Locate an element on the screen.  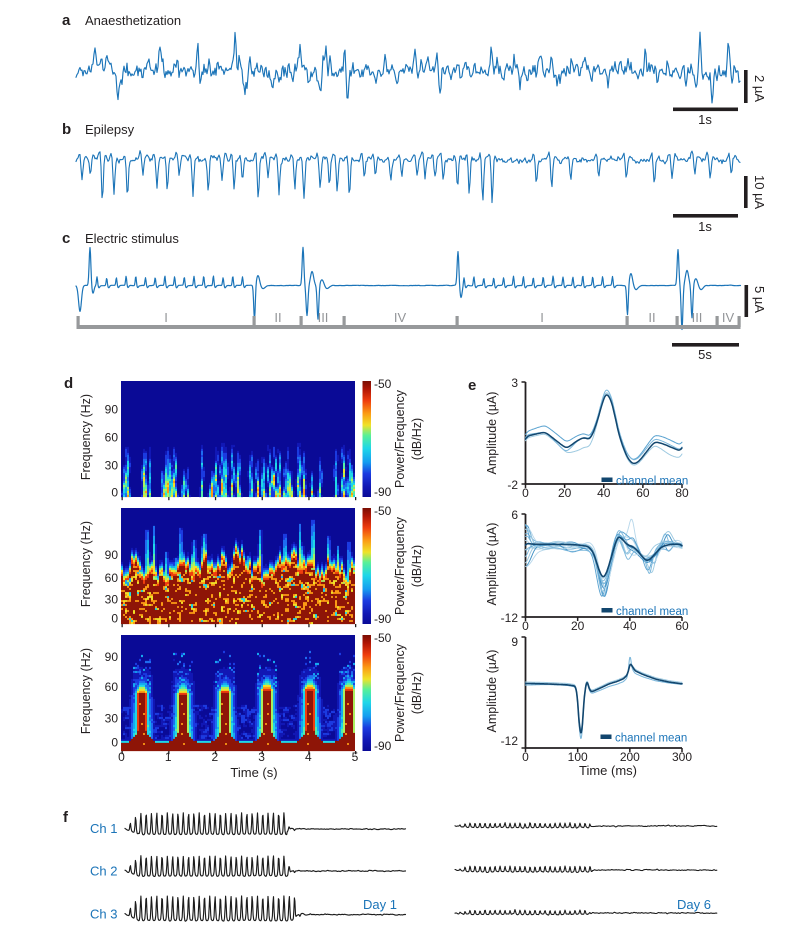
svg-text: e is located at coordinates (472, 385).